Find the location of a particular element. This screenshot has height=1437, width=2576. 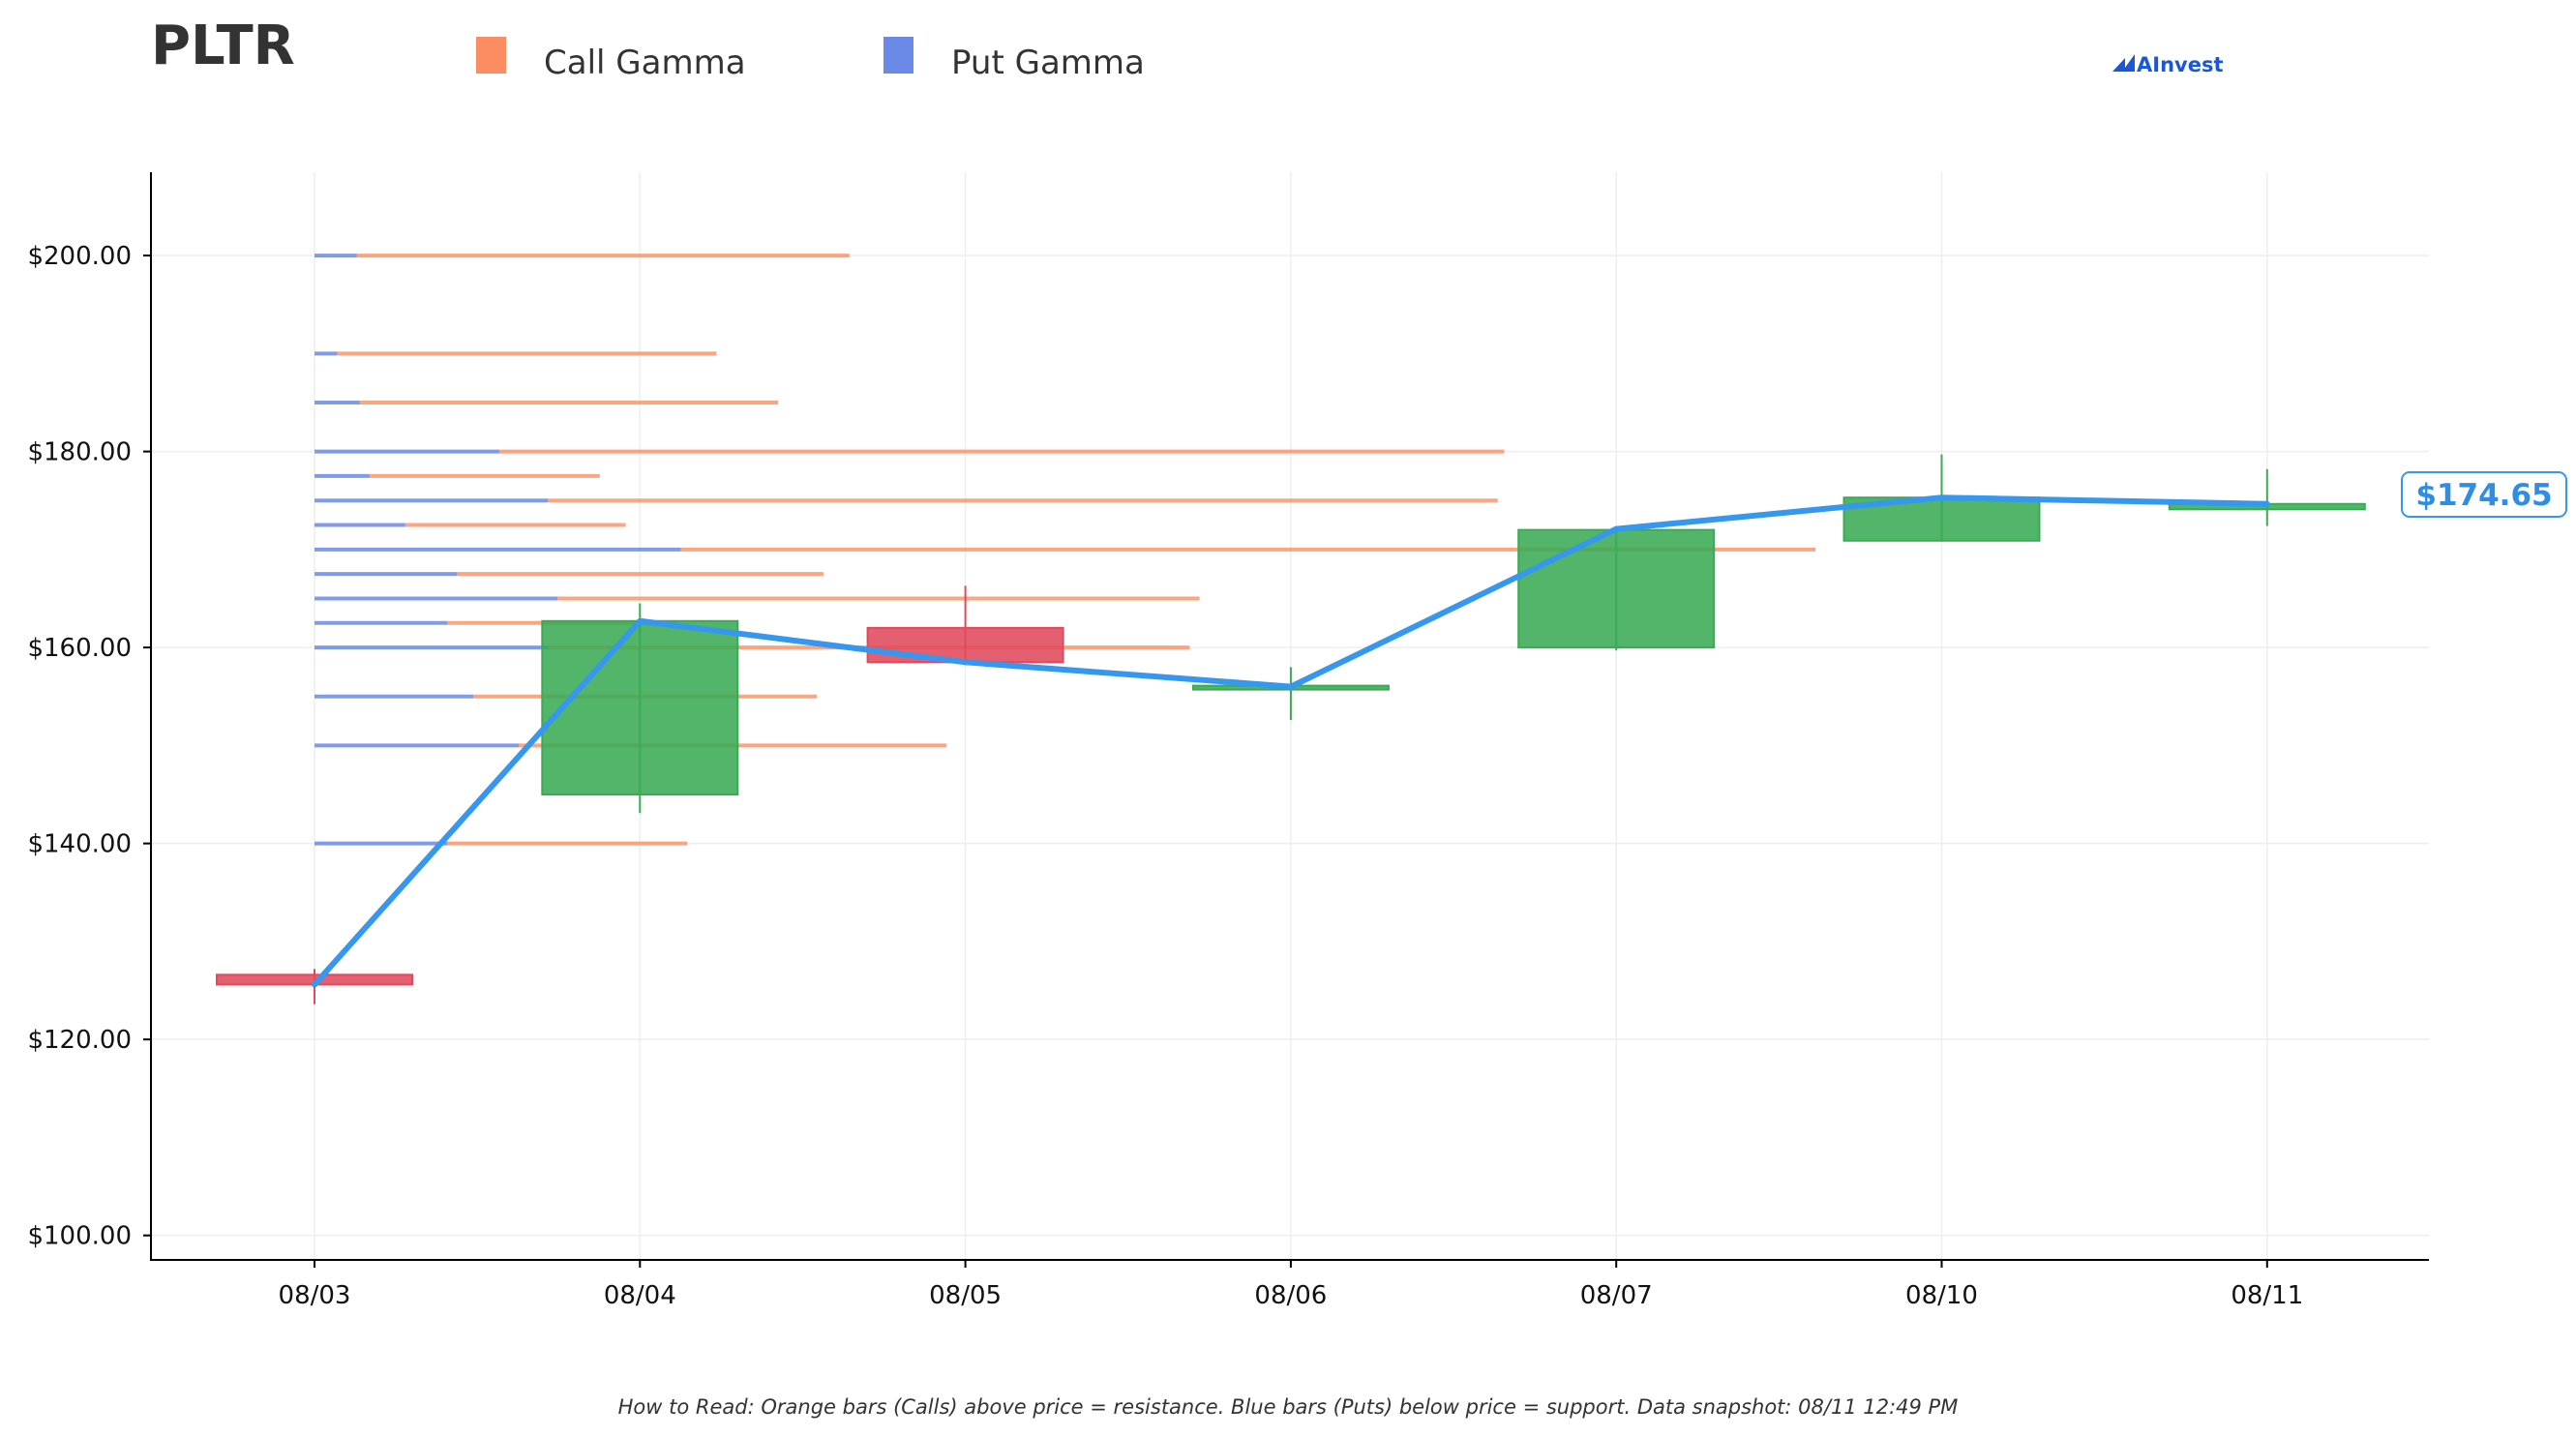

legend-put-swatch is located at coordinates (899, 55).